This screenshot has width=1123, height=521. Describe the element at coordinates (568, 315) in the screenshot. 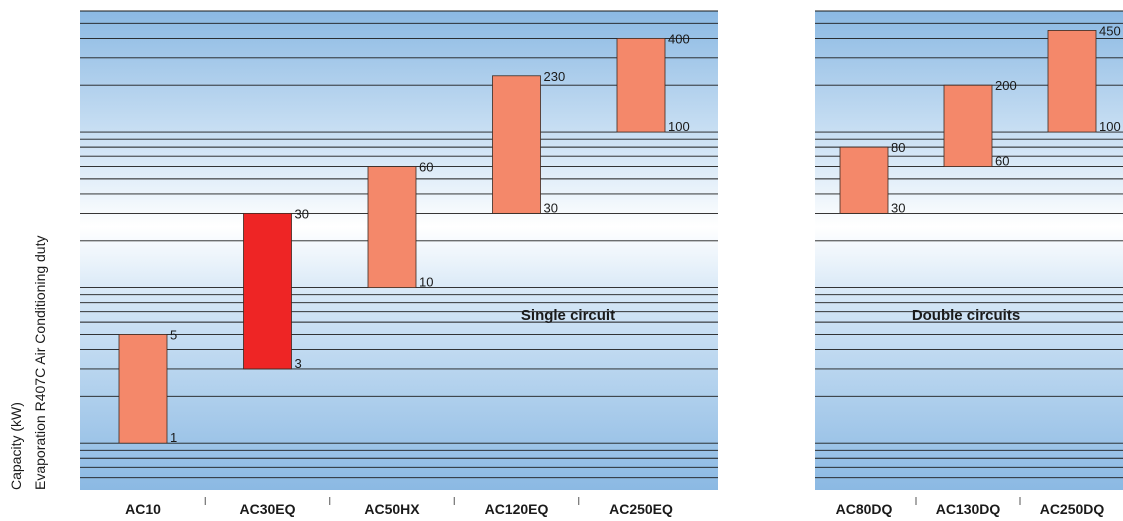

I see `panel-label: Single circuit` at that location.